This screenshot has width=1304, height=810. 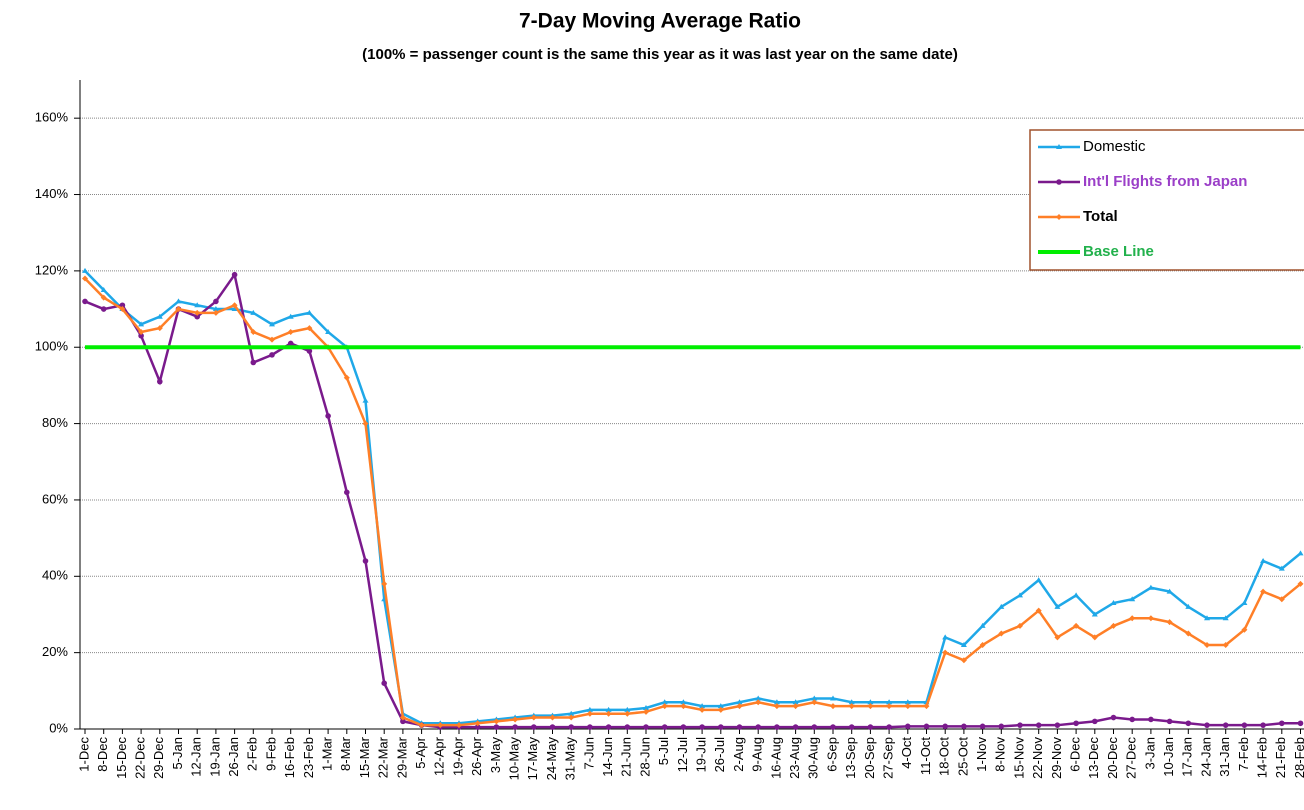 I want to click on x-tick-label: 2-Aug, so click(x=738, y=754).